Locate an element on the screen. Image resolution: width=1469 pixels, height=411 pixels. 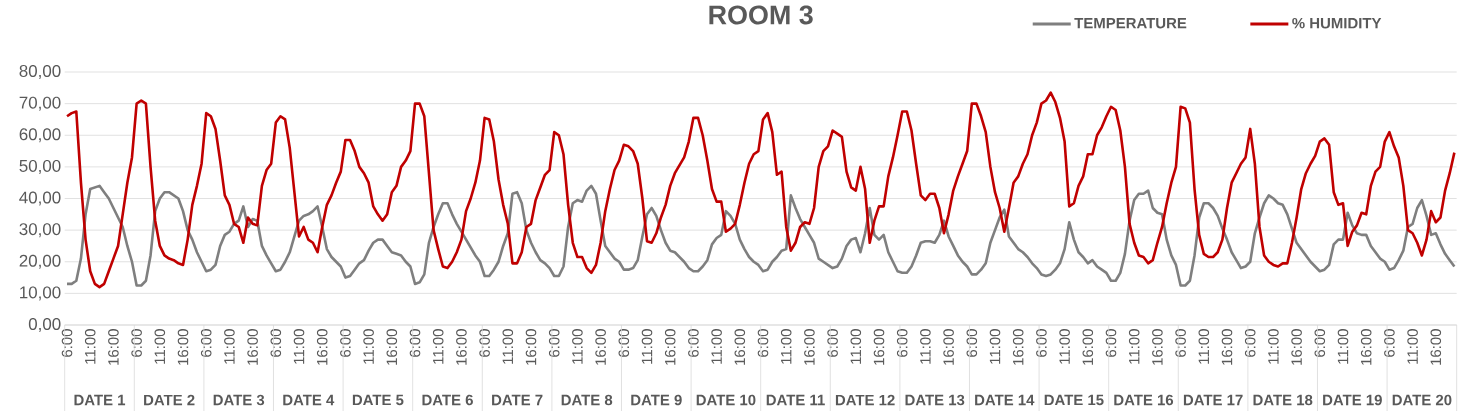
text: DATE 12 is located at coordinates (865, 400).